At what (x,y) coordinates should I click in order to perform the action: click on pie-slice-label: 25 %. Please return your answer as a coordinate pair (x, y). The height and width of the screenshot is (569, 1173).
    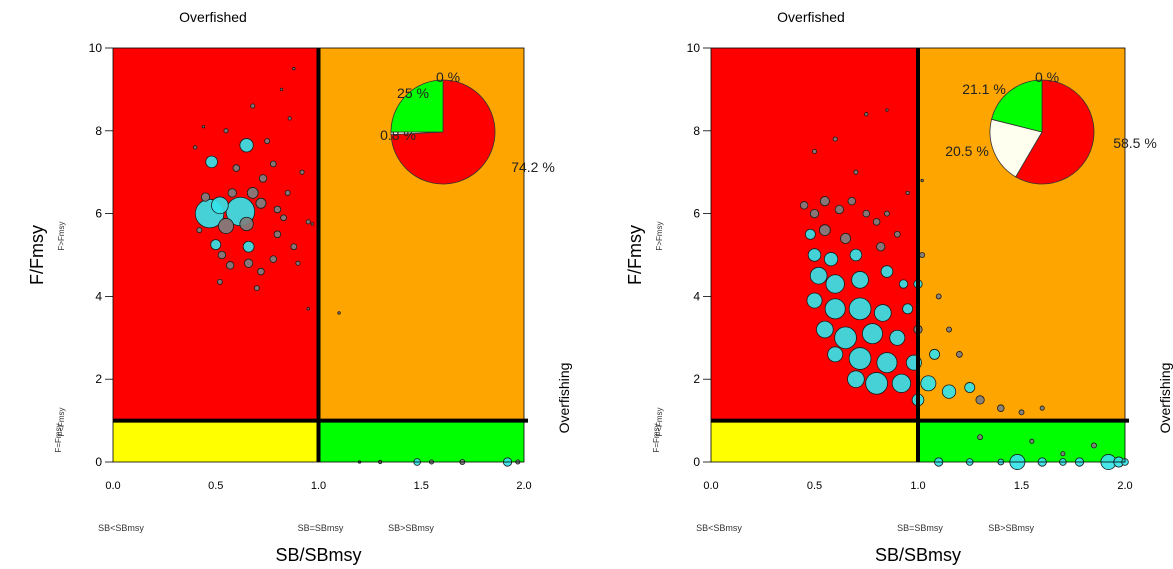
    Looking at the image, I should click on (413, 93).